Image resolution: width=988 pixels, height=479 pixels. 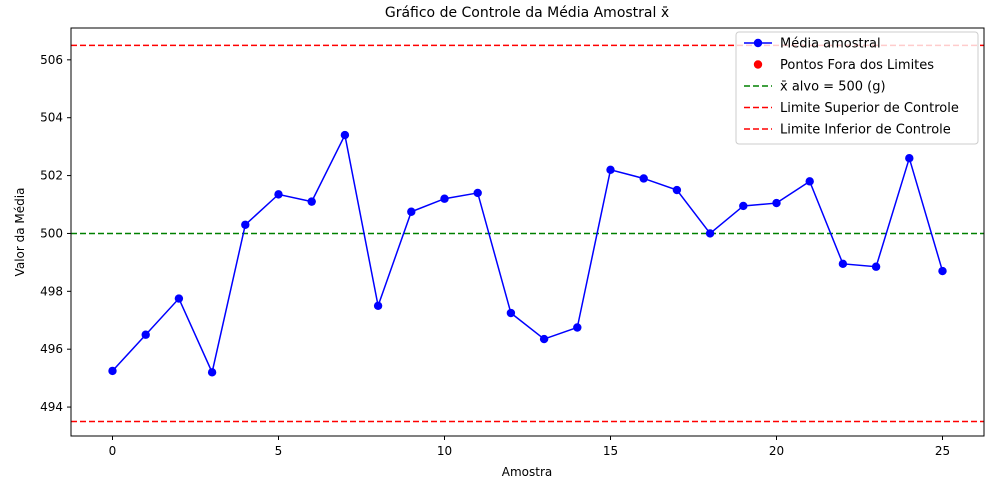 I want to click on y-tick-label: 502, so click(x=51, y=176).